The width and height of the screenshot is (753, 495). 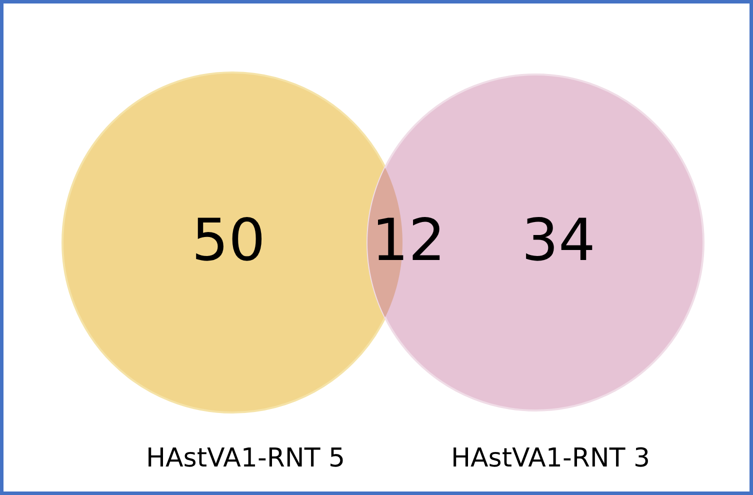 What do you see at coordinates (409, 240) in the screenshot?
I see `data-label: 12` at bounding box center [409, 240].